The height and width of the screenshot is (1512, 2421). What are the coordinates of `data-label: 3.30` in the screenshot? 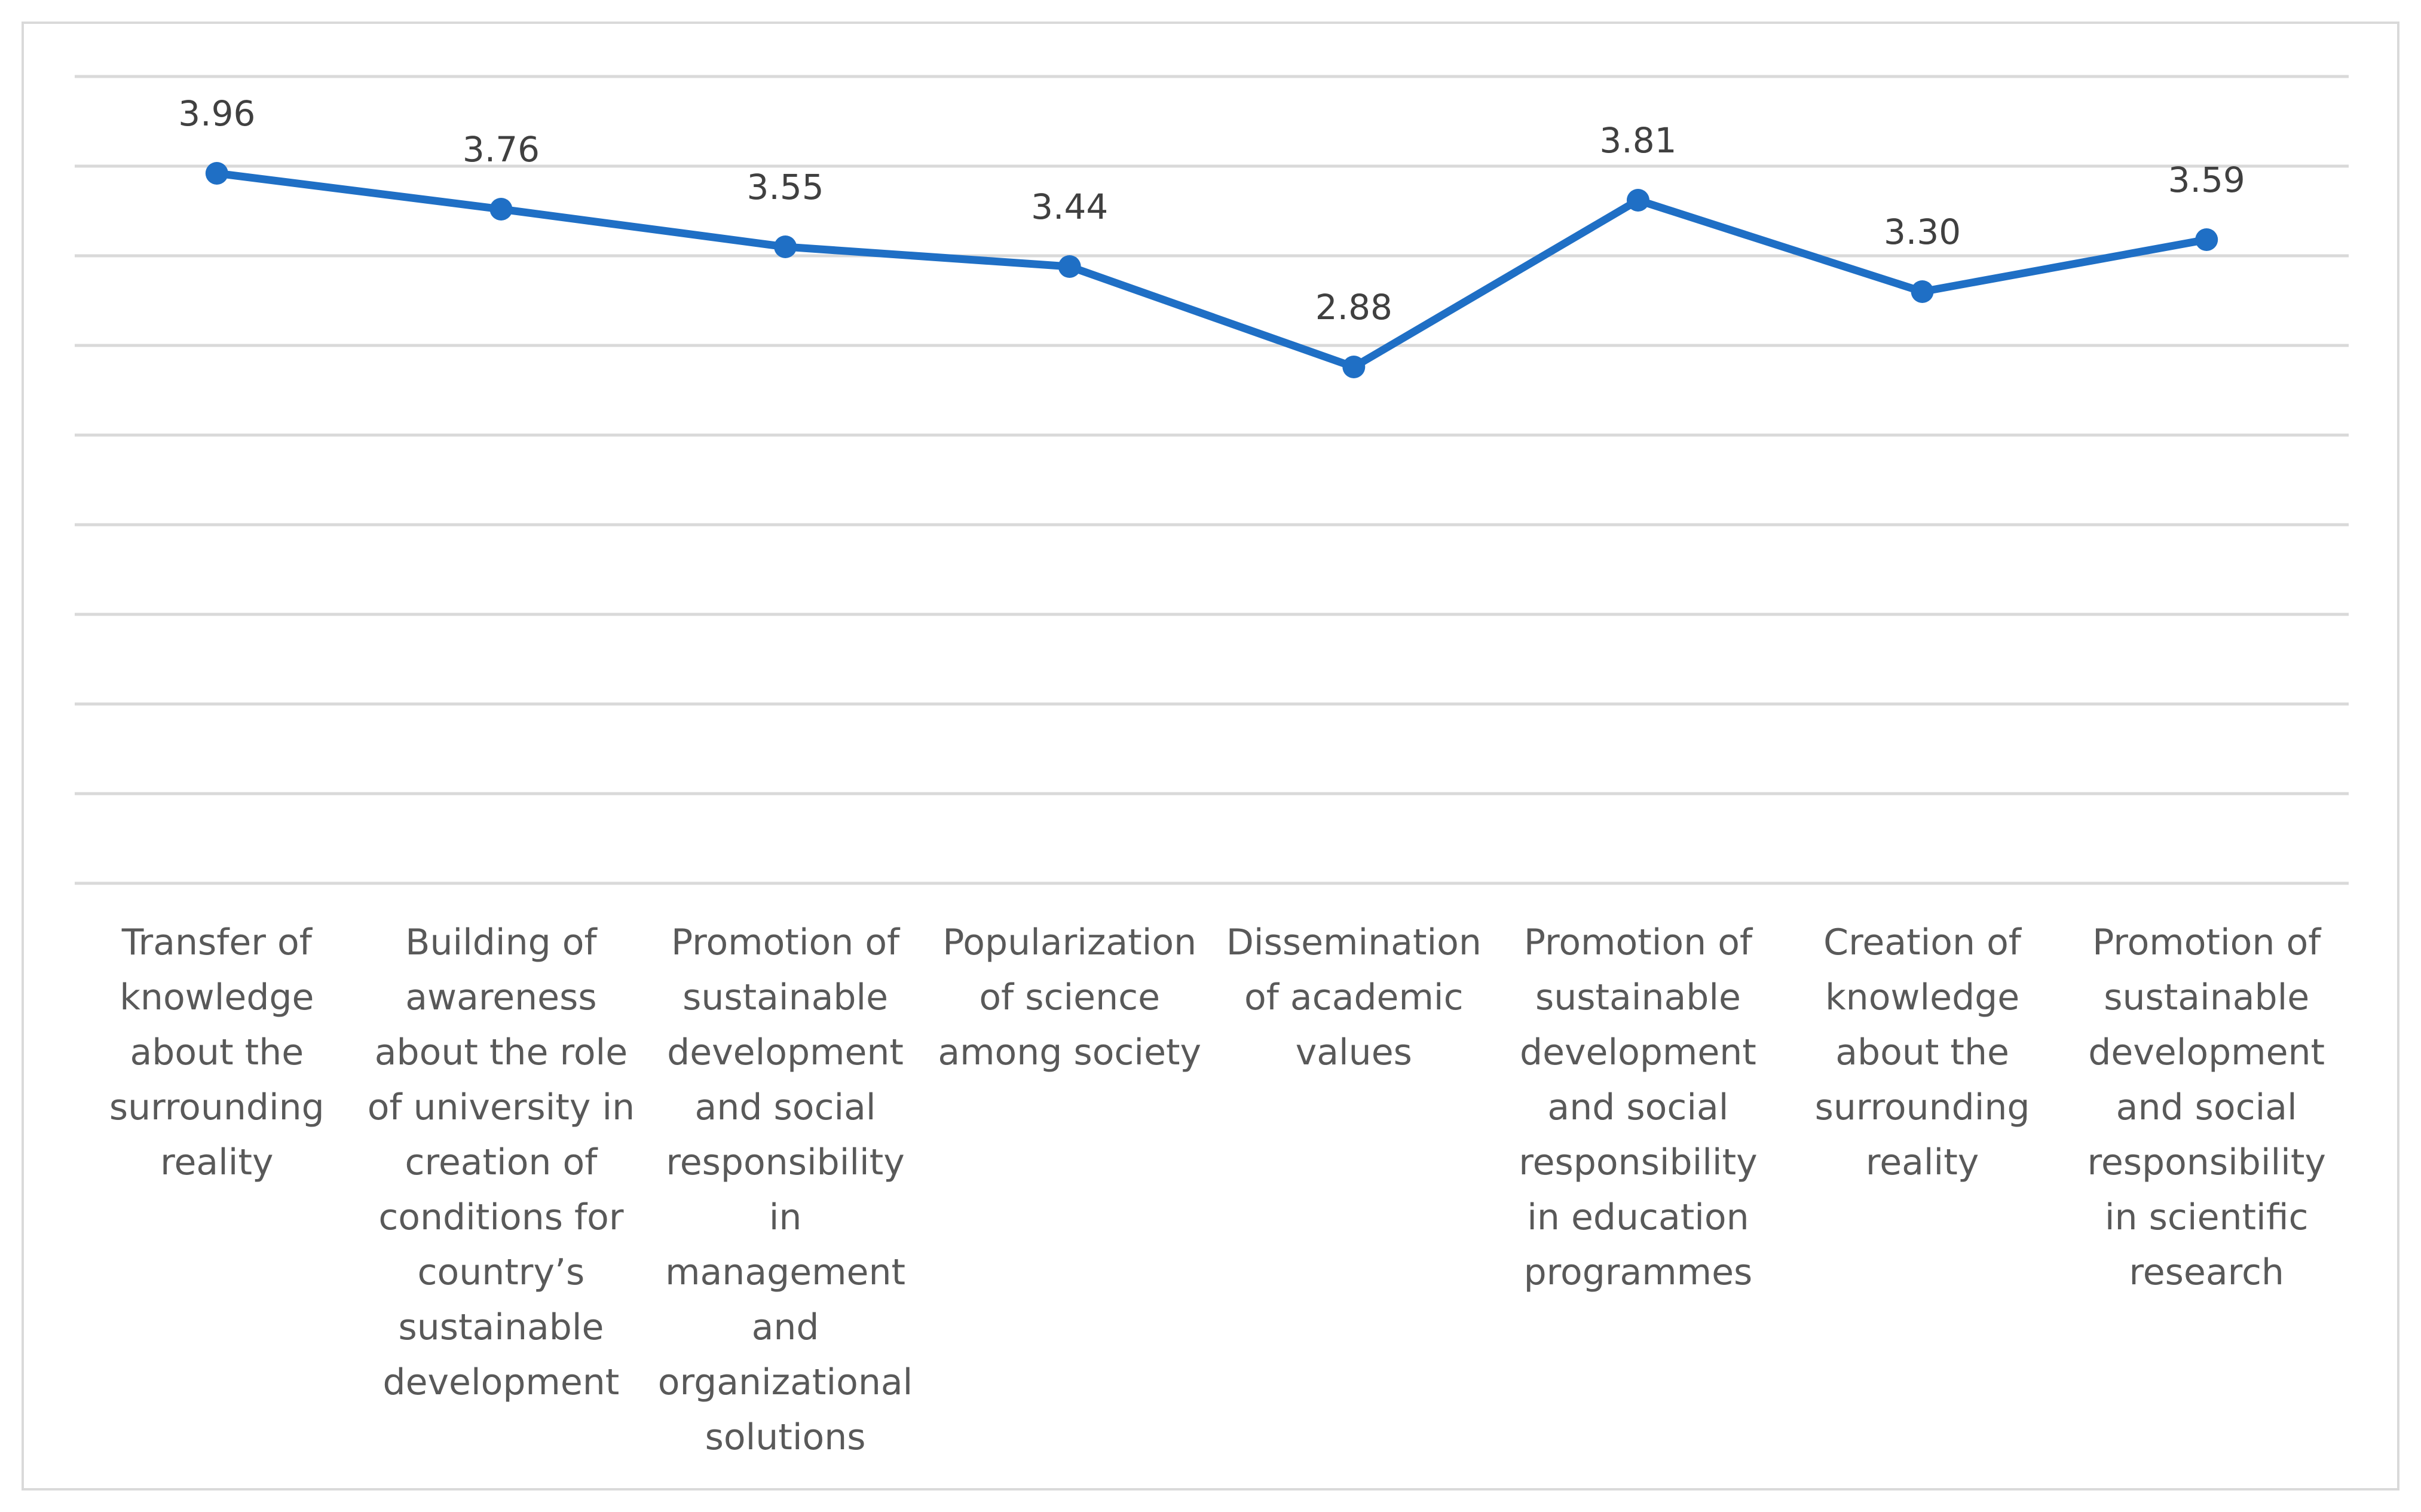 It's located at (1922, 232).